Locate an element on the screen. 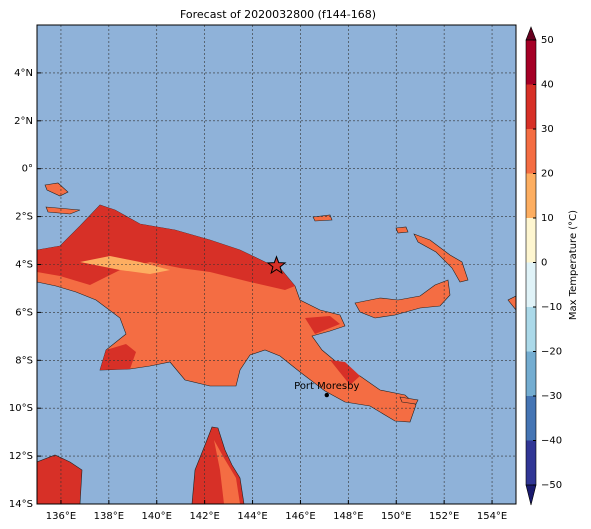 This screenshot has height=529, width=591. new-britain is located at coordinates (402, 299).